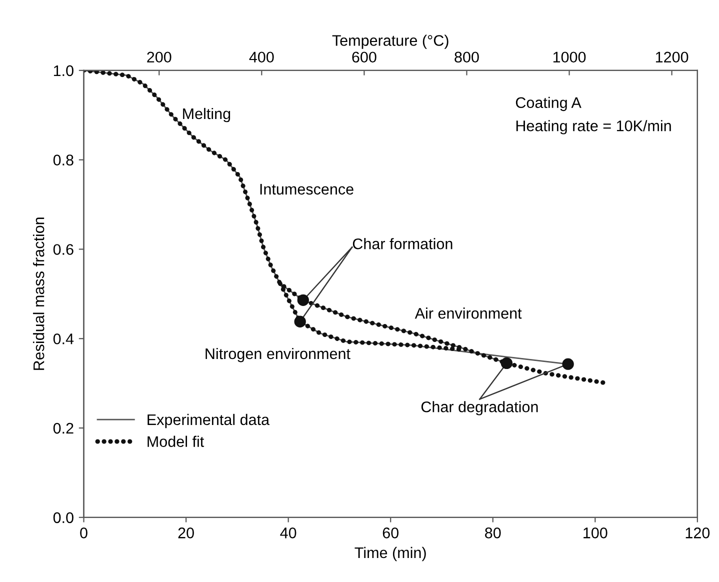  Describe the element at coordinates (479, 408) in the screenshot. I see `annotation: Char degradation` at that location.